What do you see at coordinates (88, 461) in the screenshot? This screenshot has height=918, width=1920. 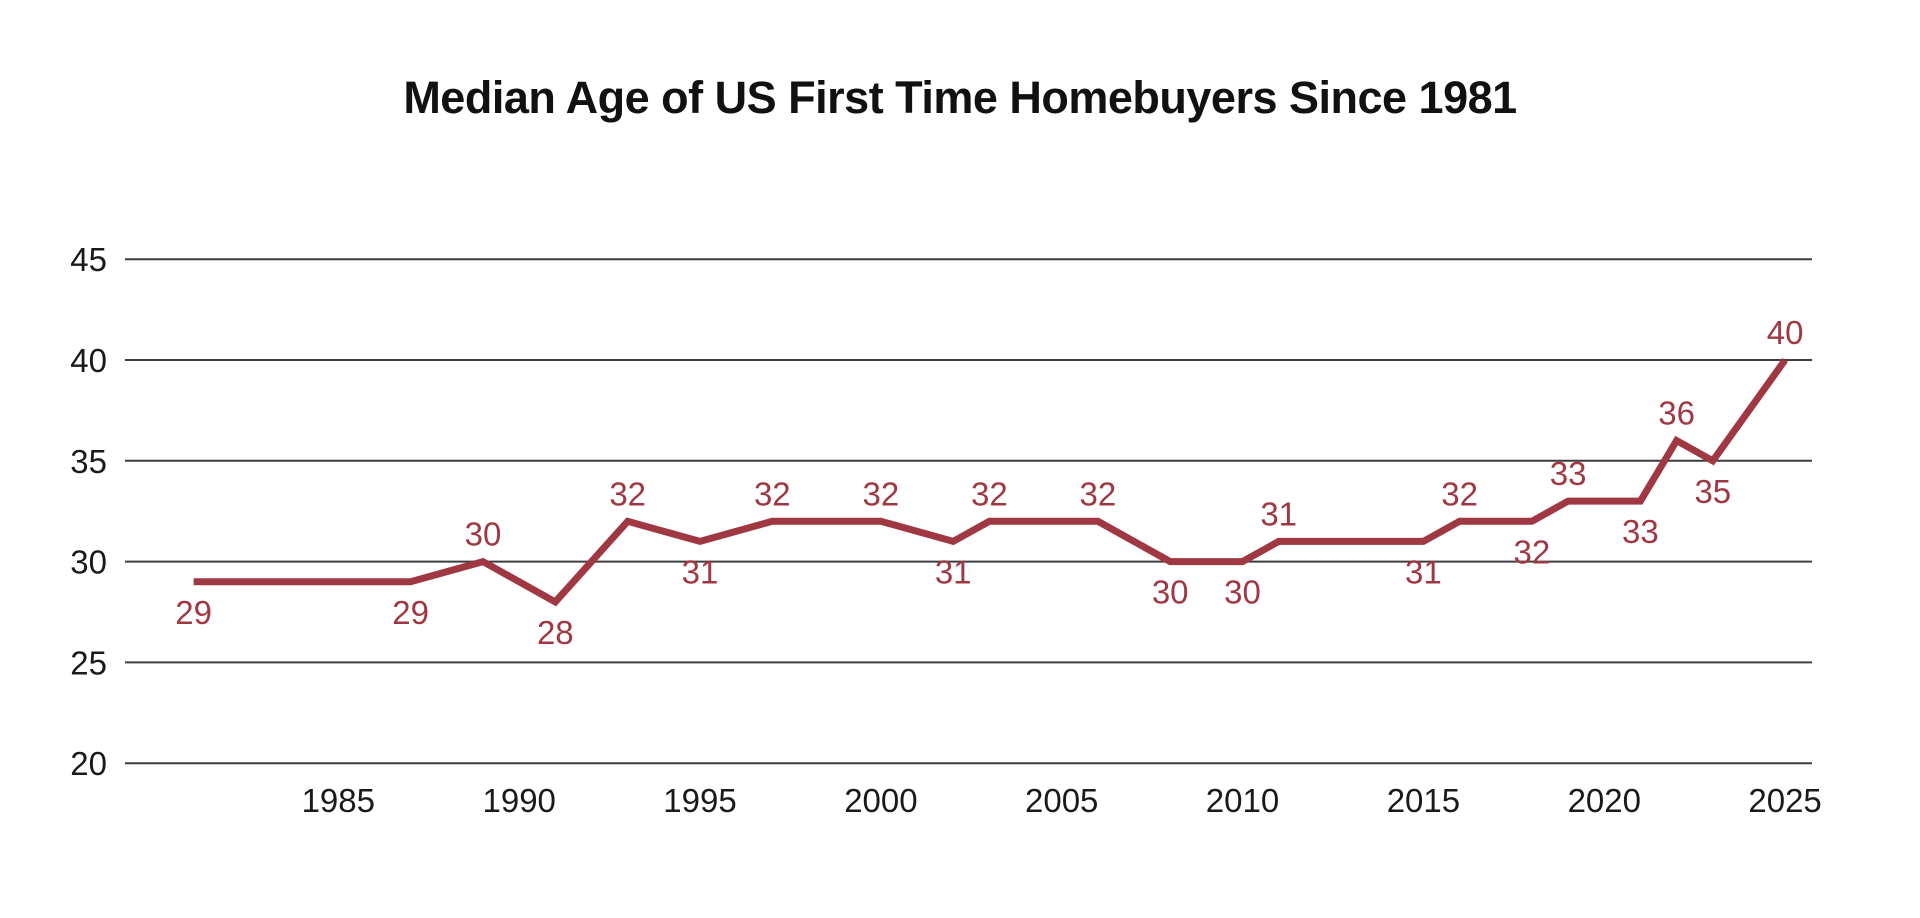 I see `y-axis-tick-label: 35` at bounding box center [88, 461].